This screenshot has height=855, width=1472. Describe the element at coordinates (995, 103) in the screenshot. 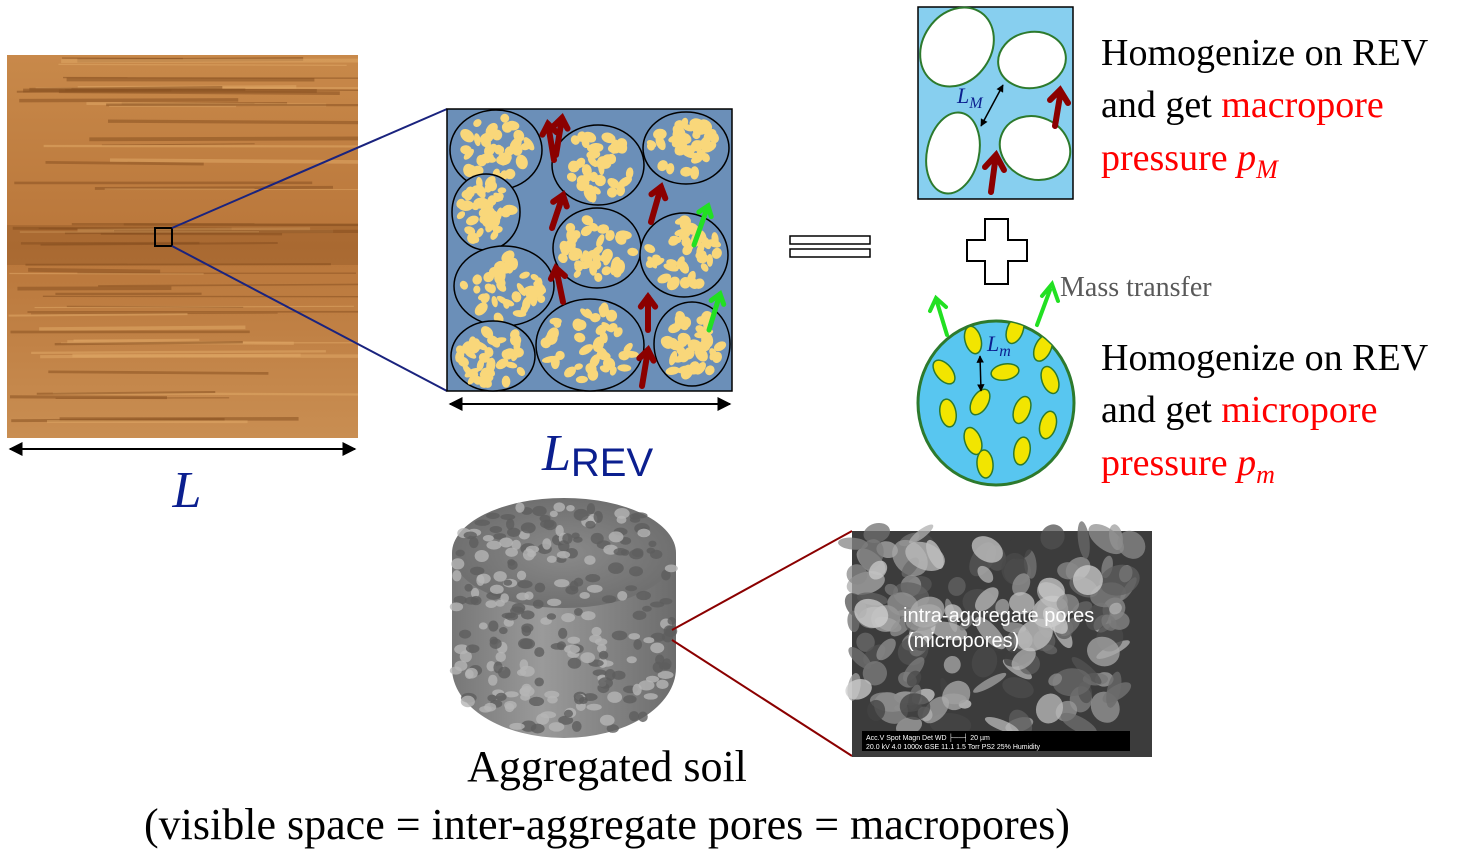

I see `macropore-box` at that location.